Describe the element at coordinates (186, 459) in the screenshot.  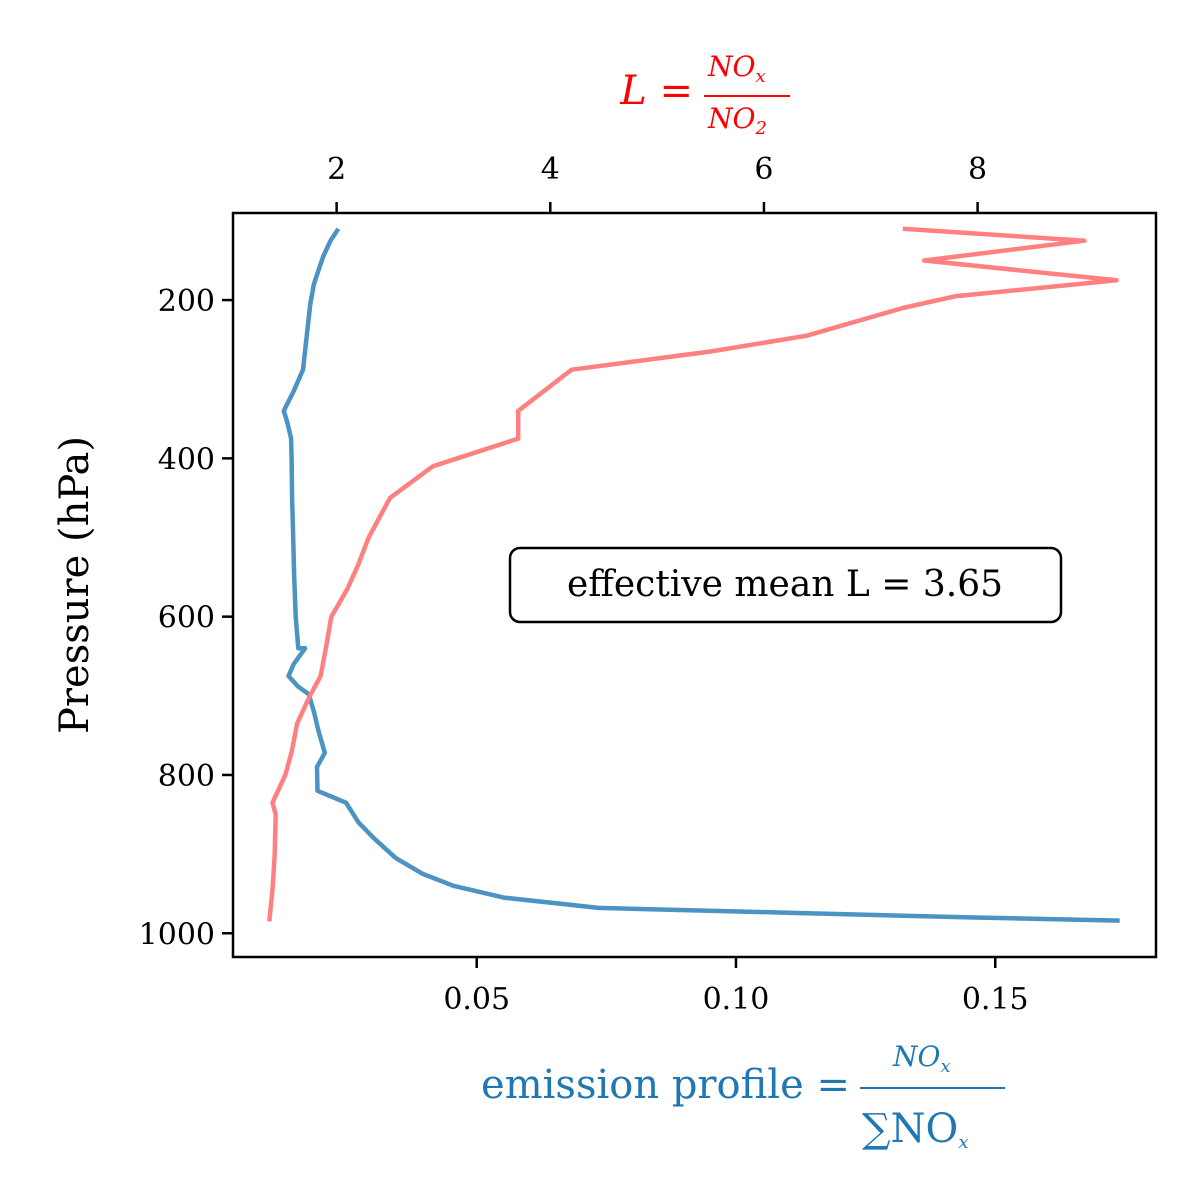
I see `y-tick-label-400: 400` at that location.